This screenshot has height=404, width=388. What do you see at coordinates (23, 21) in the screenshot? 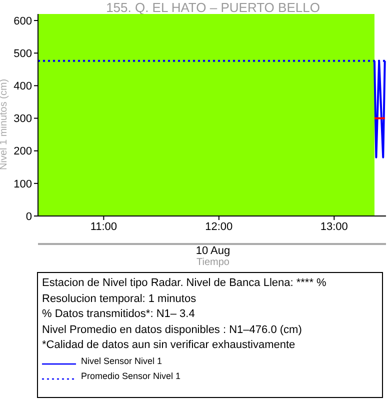
I see `y-tick-label: 600` at bounding box center [23, 21].